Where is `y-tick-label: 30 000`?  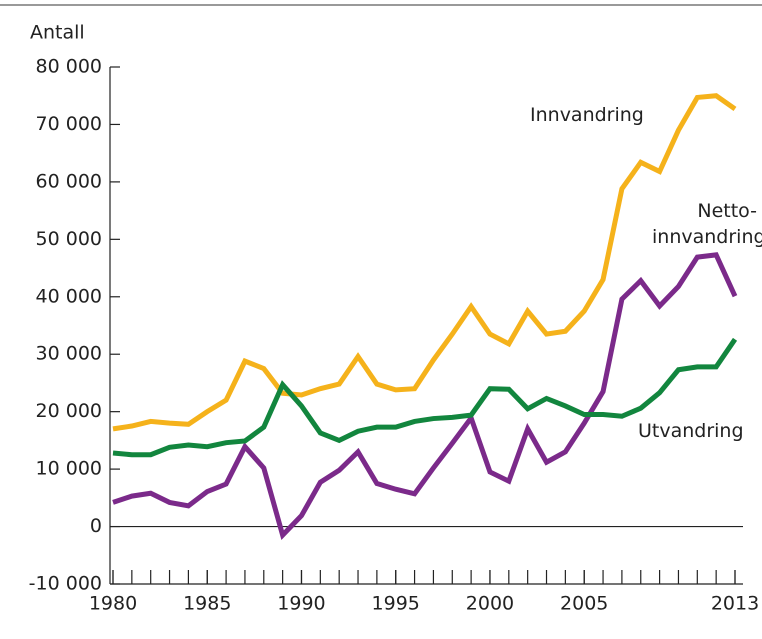
y-tick-label: 30 000 is located at coordinates (69, 354).